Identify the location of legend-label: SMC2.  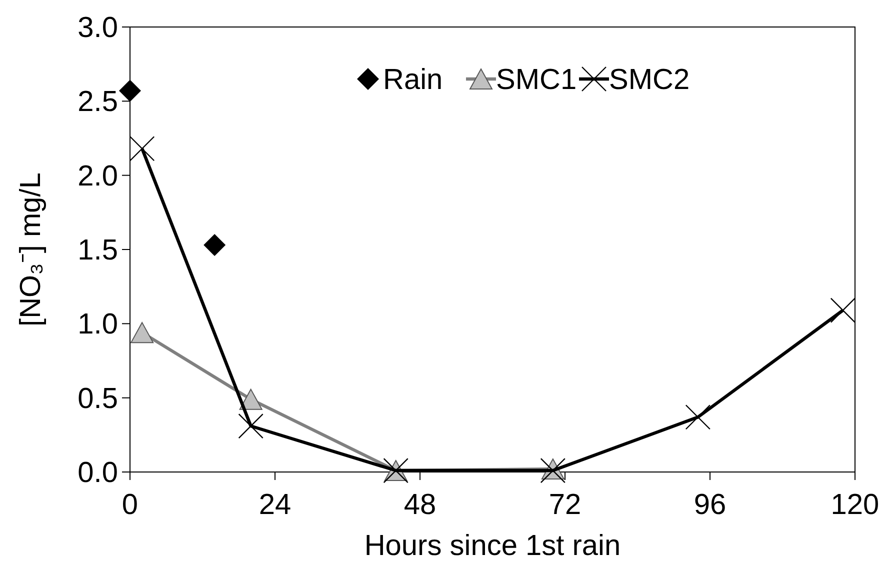
(649, 80).